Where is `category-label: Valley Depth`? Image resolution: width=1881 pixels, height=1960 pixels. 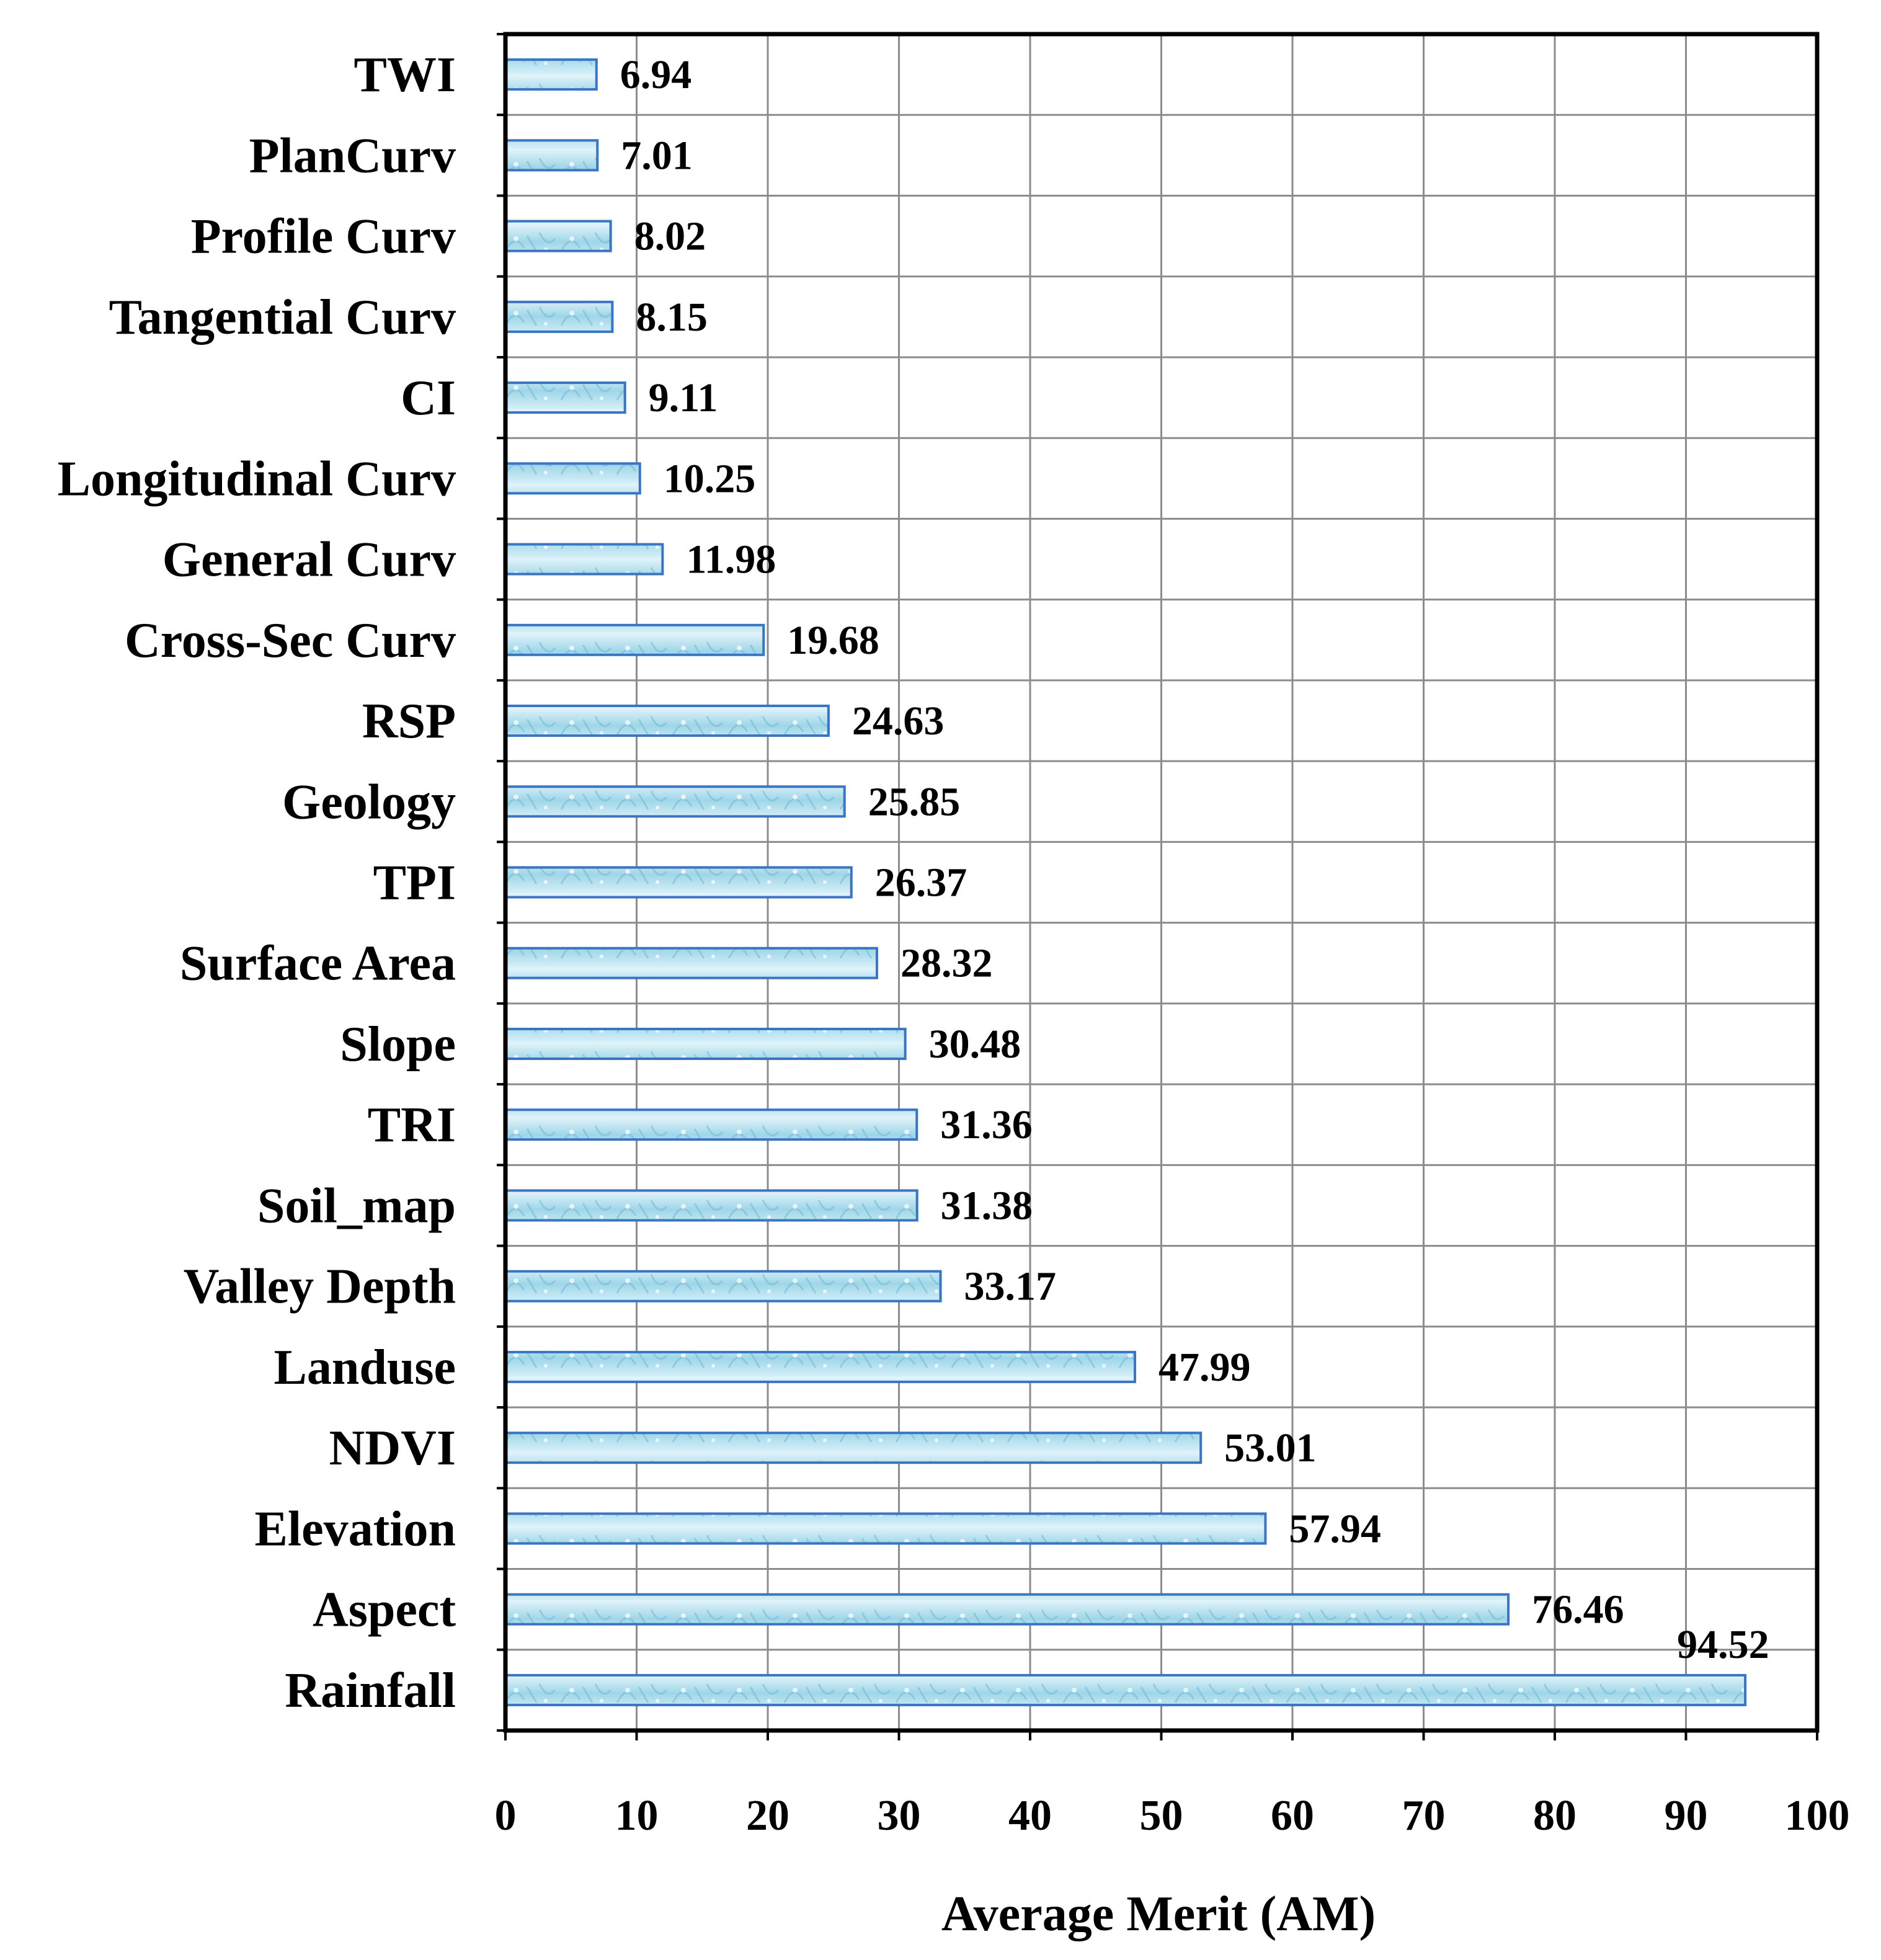 category-label: Valley Depth is located at coordinates (320, 1287).